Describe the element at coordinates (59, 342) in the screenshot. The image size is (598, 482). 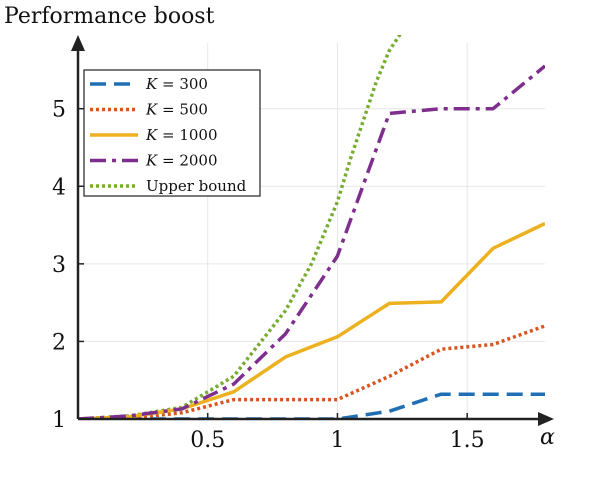
I see `y-tick-label: 2` at that location.